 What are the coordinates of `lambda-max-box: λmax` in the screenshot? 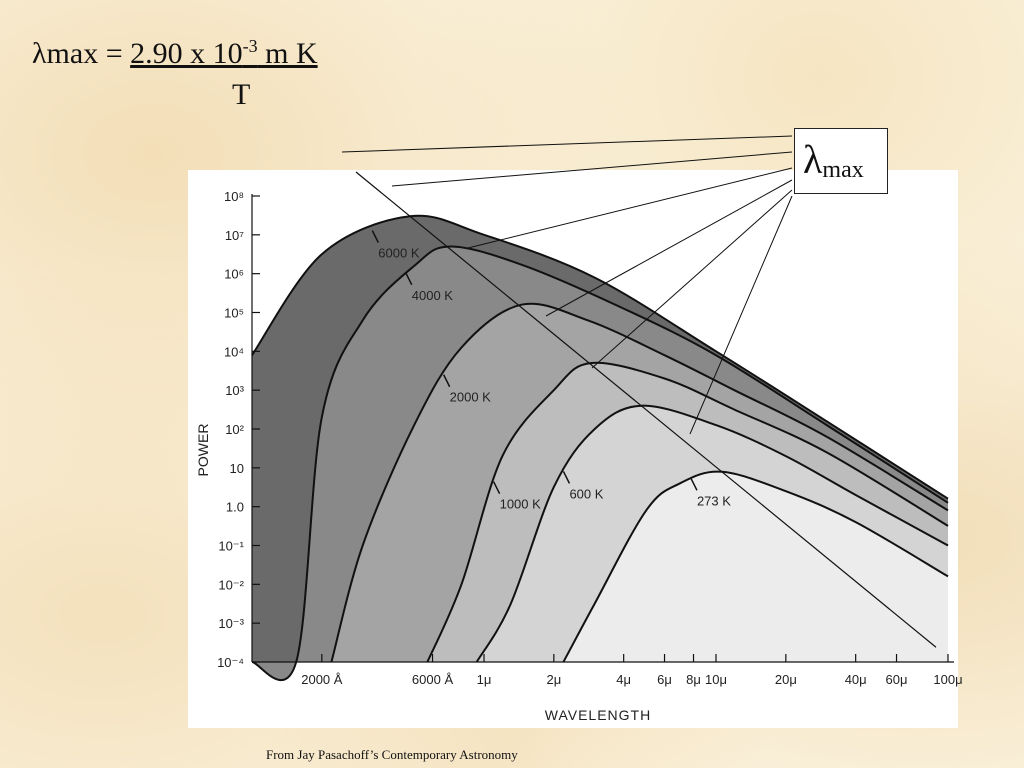 It's located at (841, 161).